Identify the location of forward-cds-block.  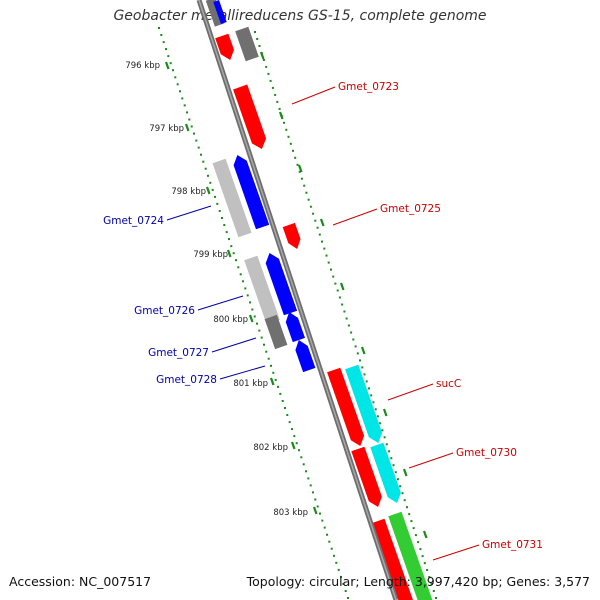
(224, 46).